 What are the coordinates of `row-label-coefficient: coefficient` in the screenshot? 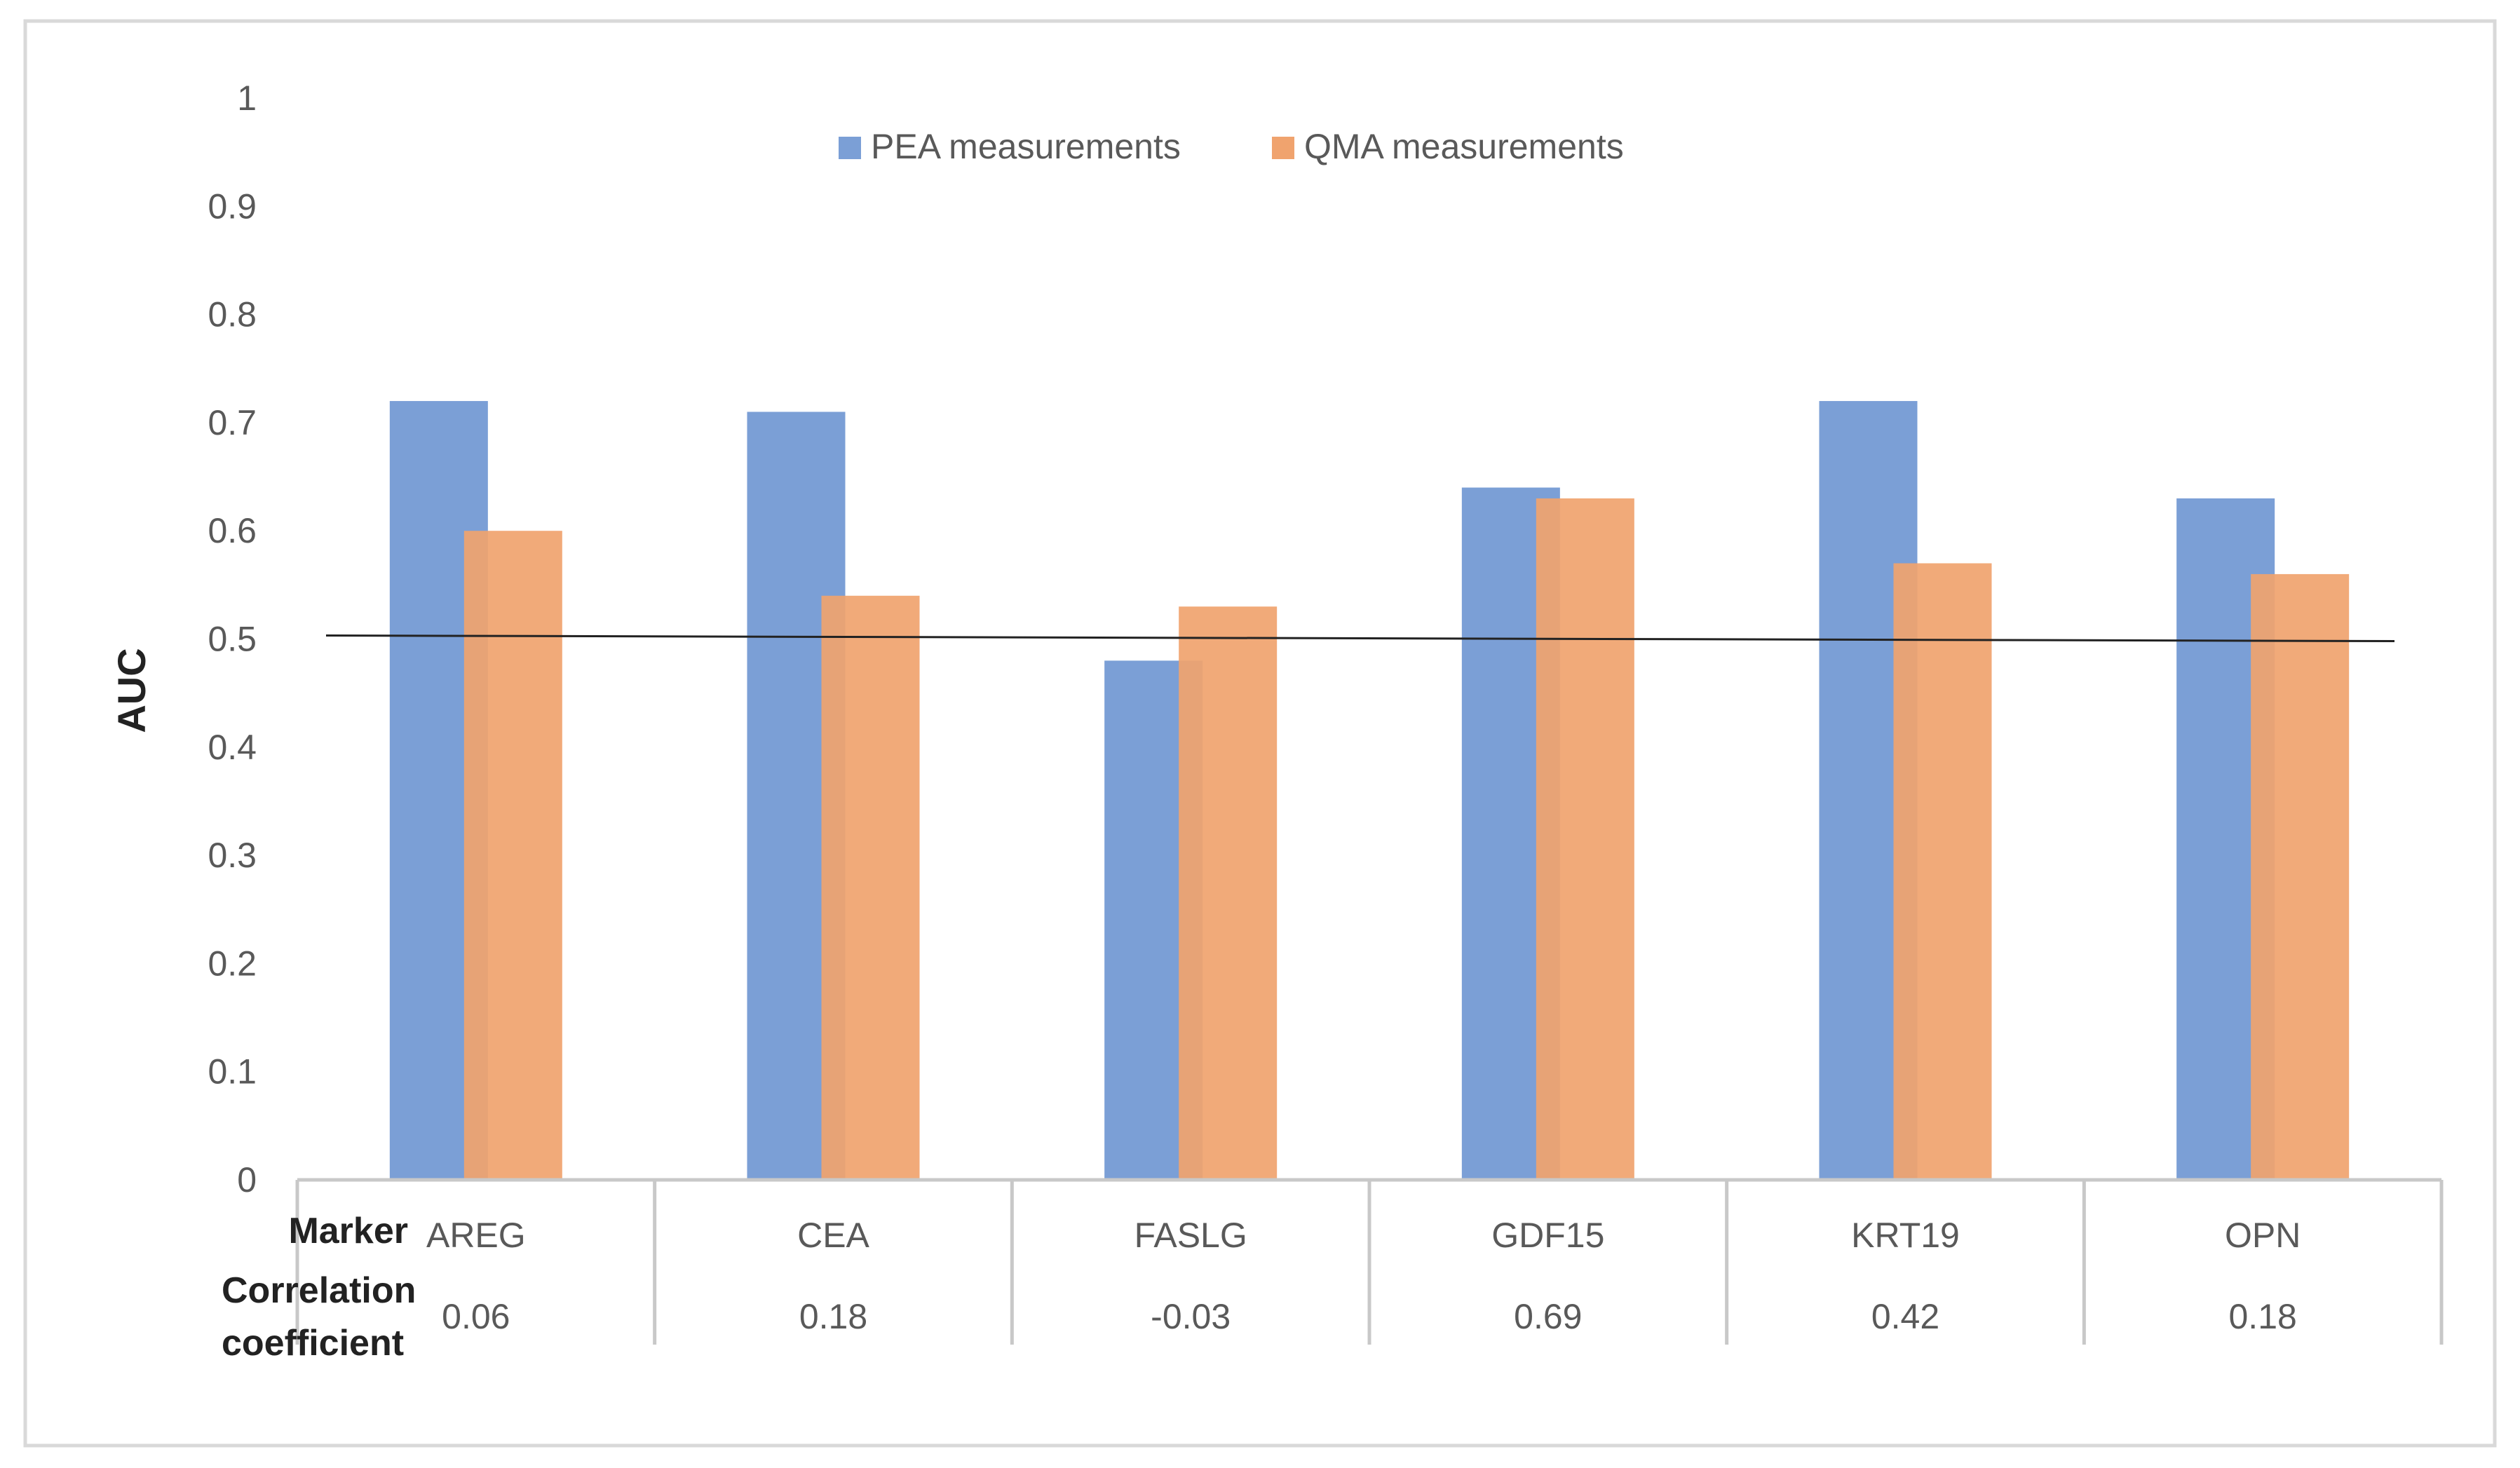 It's located at (313, 1343).